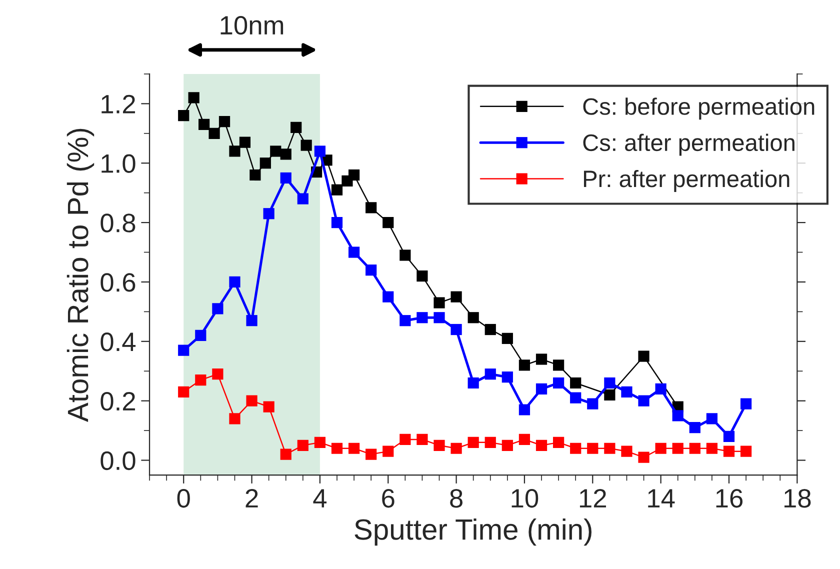 Image resolution: width=840 pixels, height=569 pixels. Describe the element at coordinates (698, 109) in the screenshot. I see `legend-label: Cs: before permeation` at that location.